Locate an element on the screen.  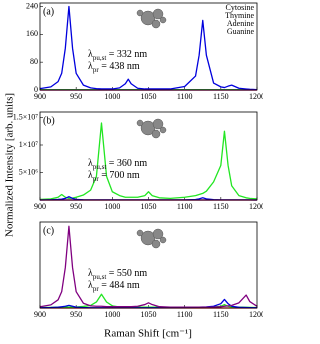
annotation: λpr = 438 nm is located at coordinates (114, 67).